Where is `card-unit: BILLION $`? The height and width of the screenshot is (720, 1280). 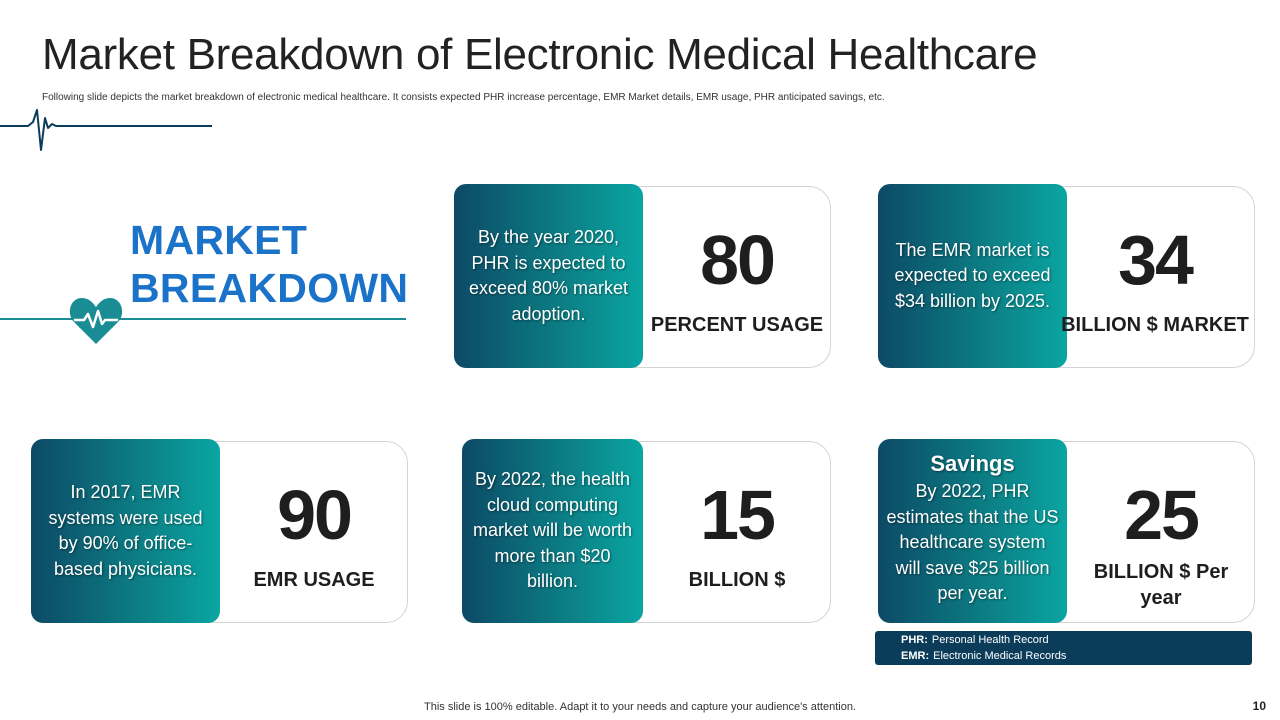
card-unit: BILLION $ is located at coordinates (737, 580).